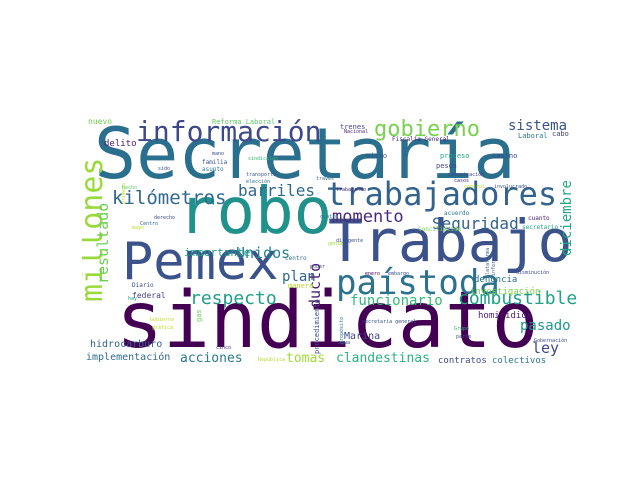 This screenshot has height=480, width=640. What do you see at coordinates (455, 156) in the screenshot?
I see `word: proceso` at bounding box center [455, 156].